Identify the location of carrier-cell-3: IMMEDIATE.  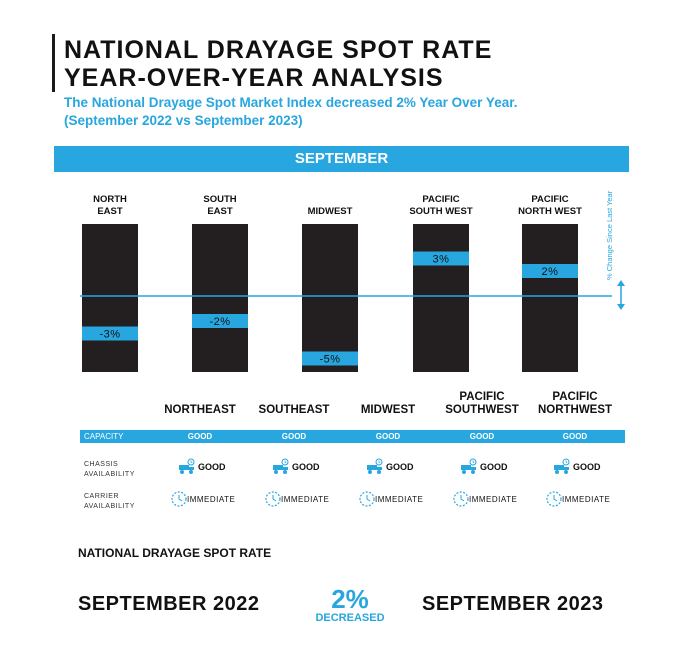
(497, 499).